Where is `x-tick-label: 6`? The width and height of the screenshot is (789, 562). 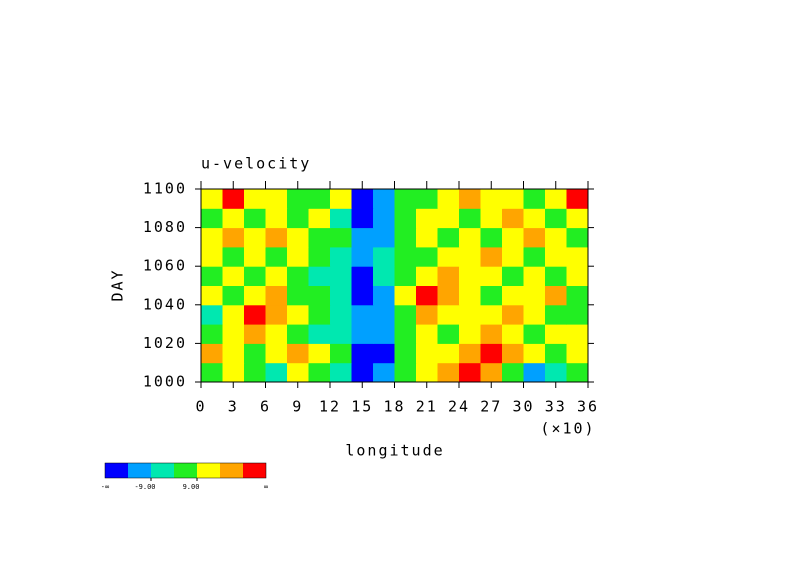
x-tick-label: 6 is located at coordinates (265, 407).